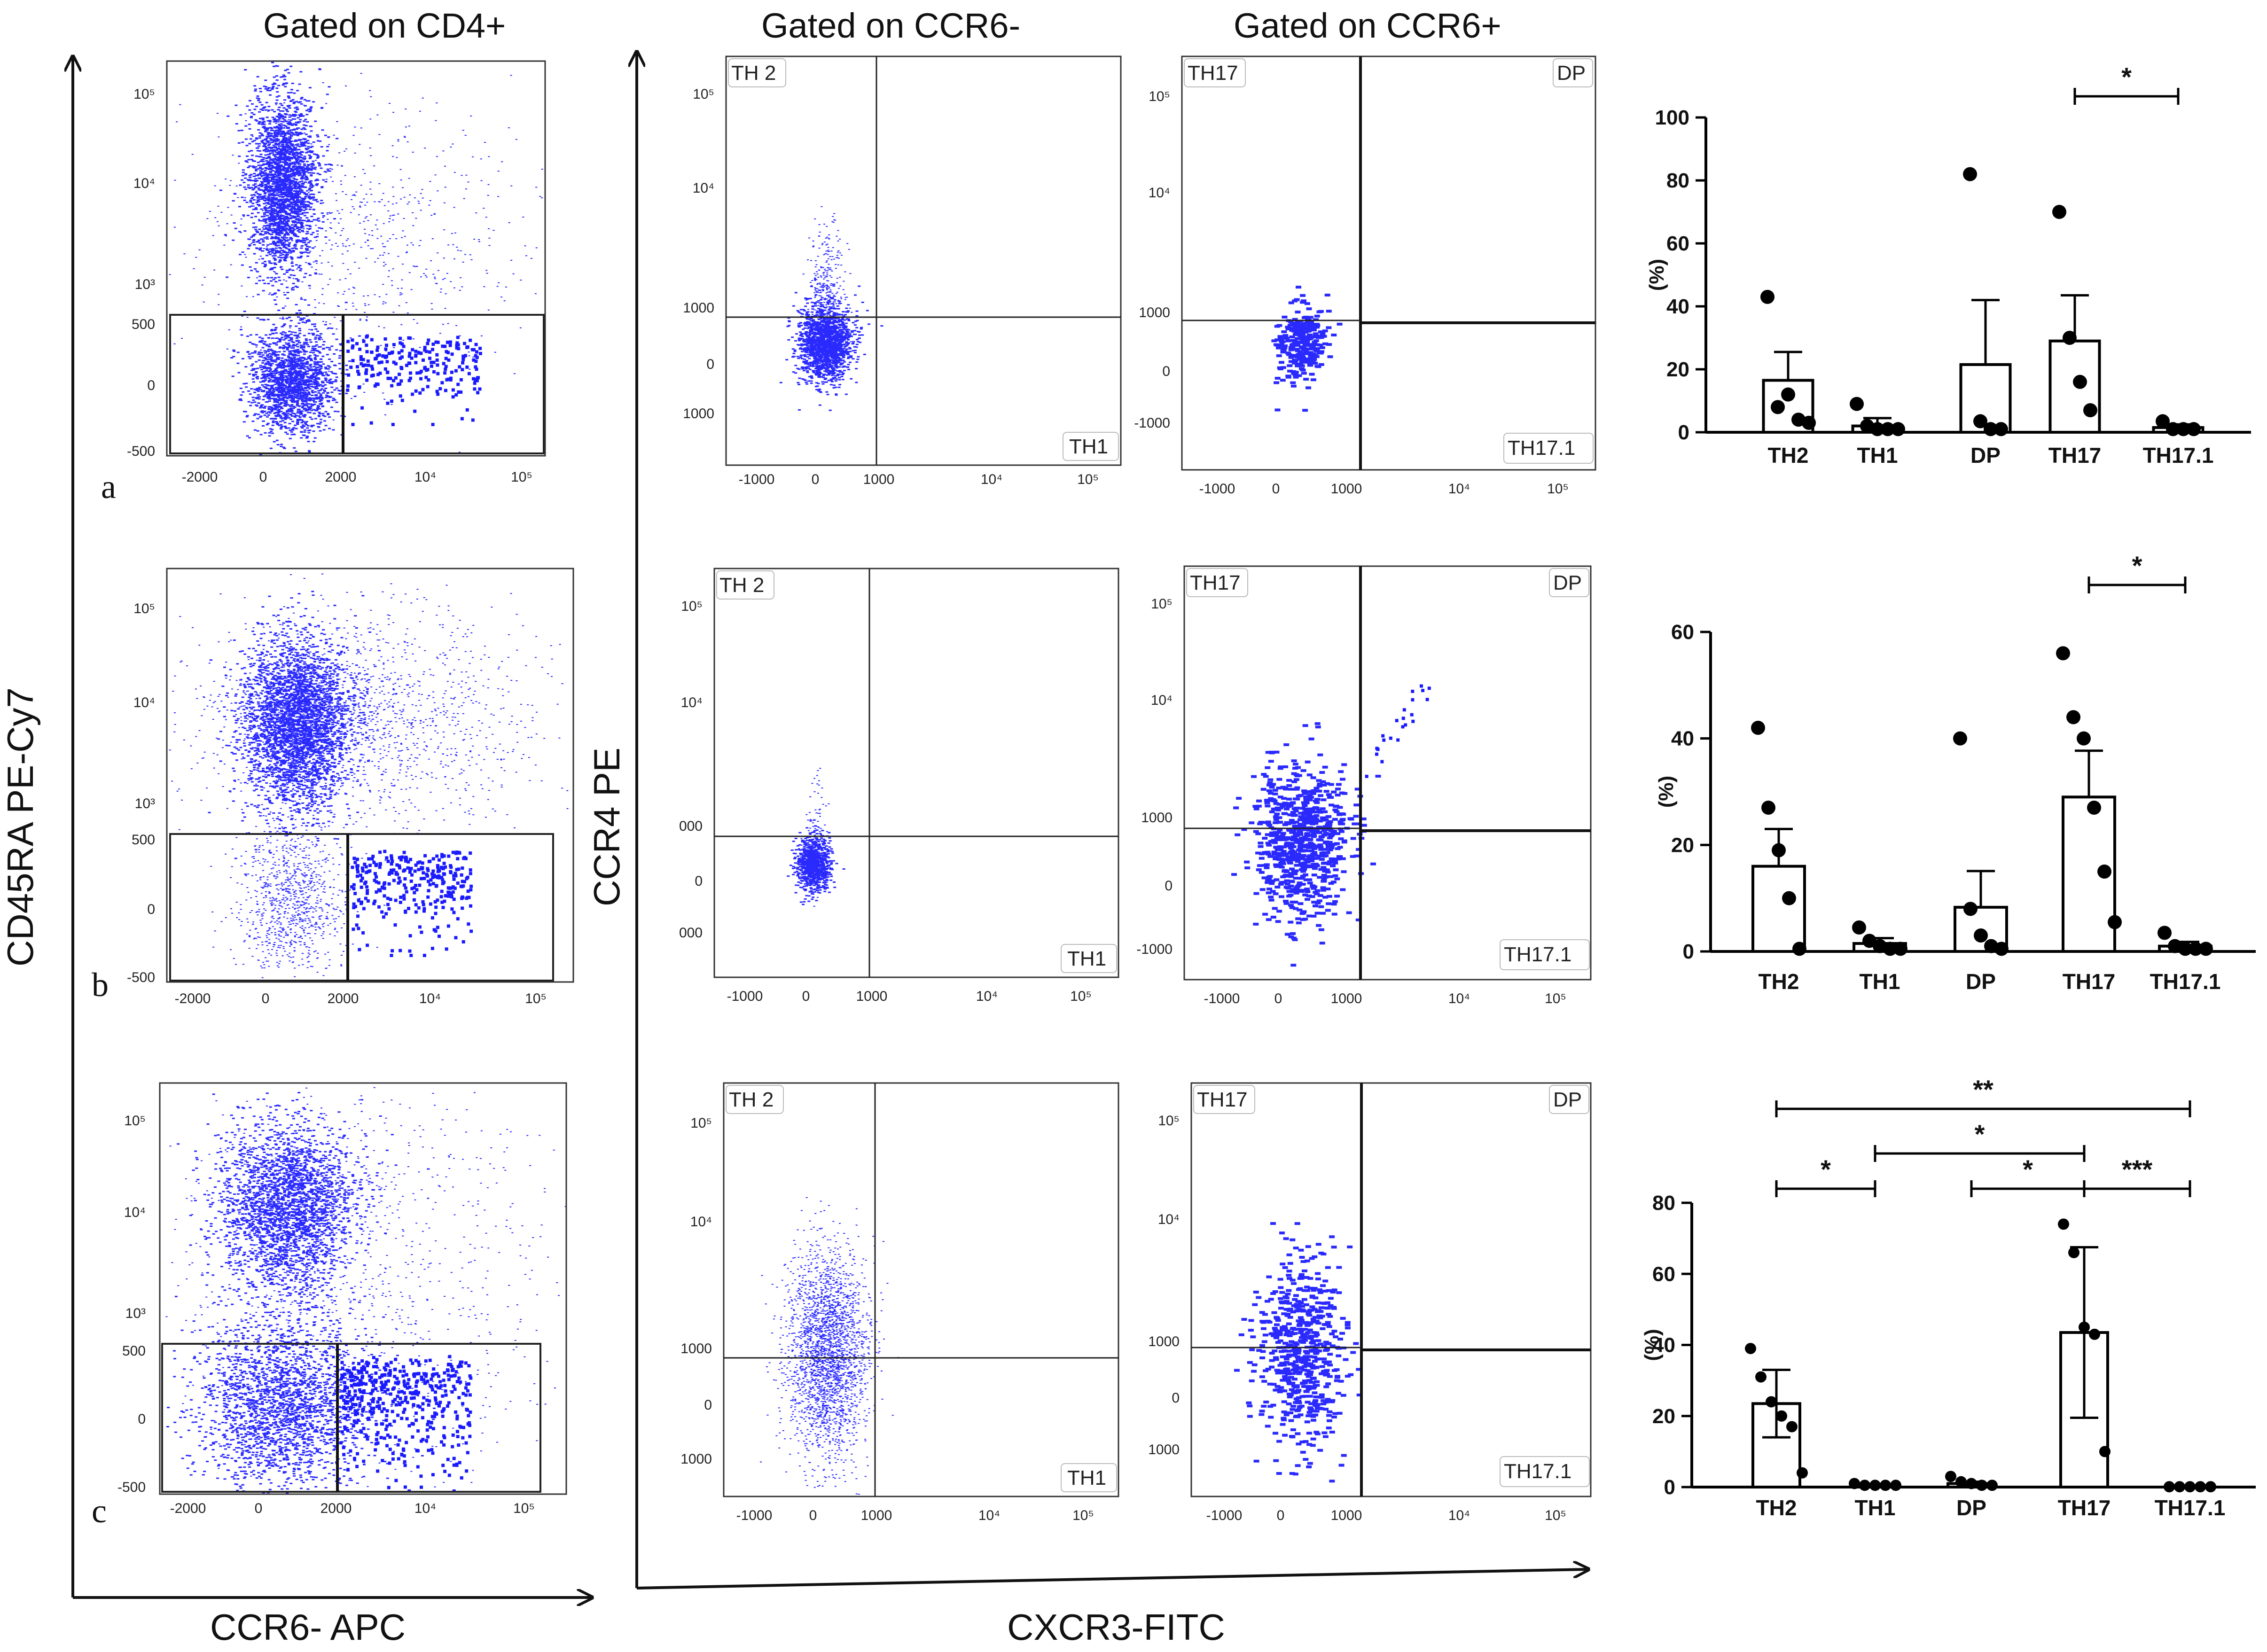  What do you see at coordinates (991, 479) in the screenshot?
I see `neg-a-xtick: 10⁴` at bounding box center [991, 479].